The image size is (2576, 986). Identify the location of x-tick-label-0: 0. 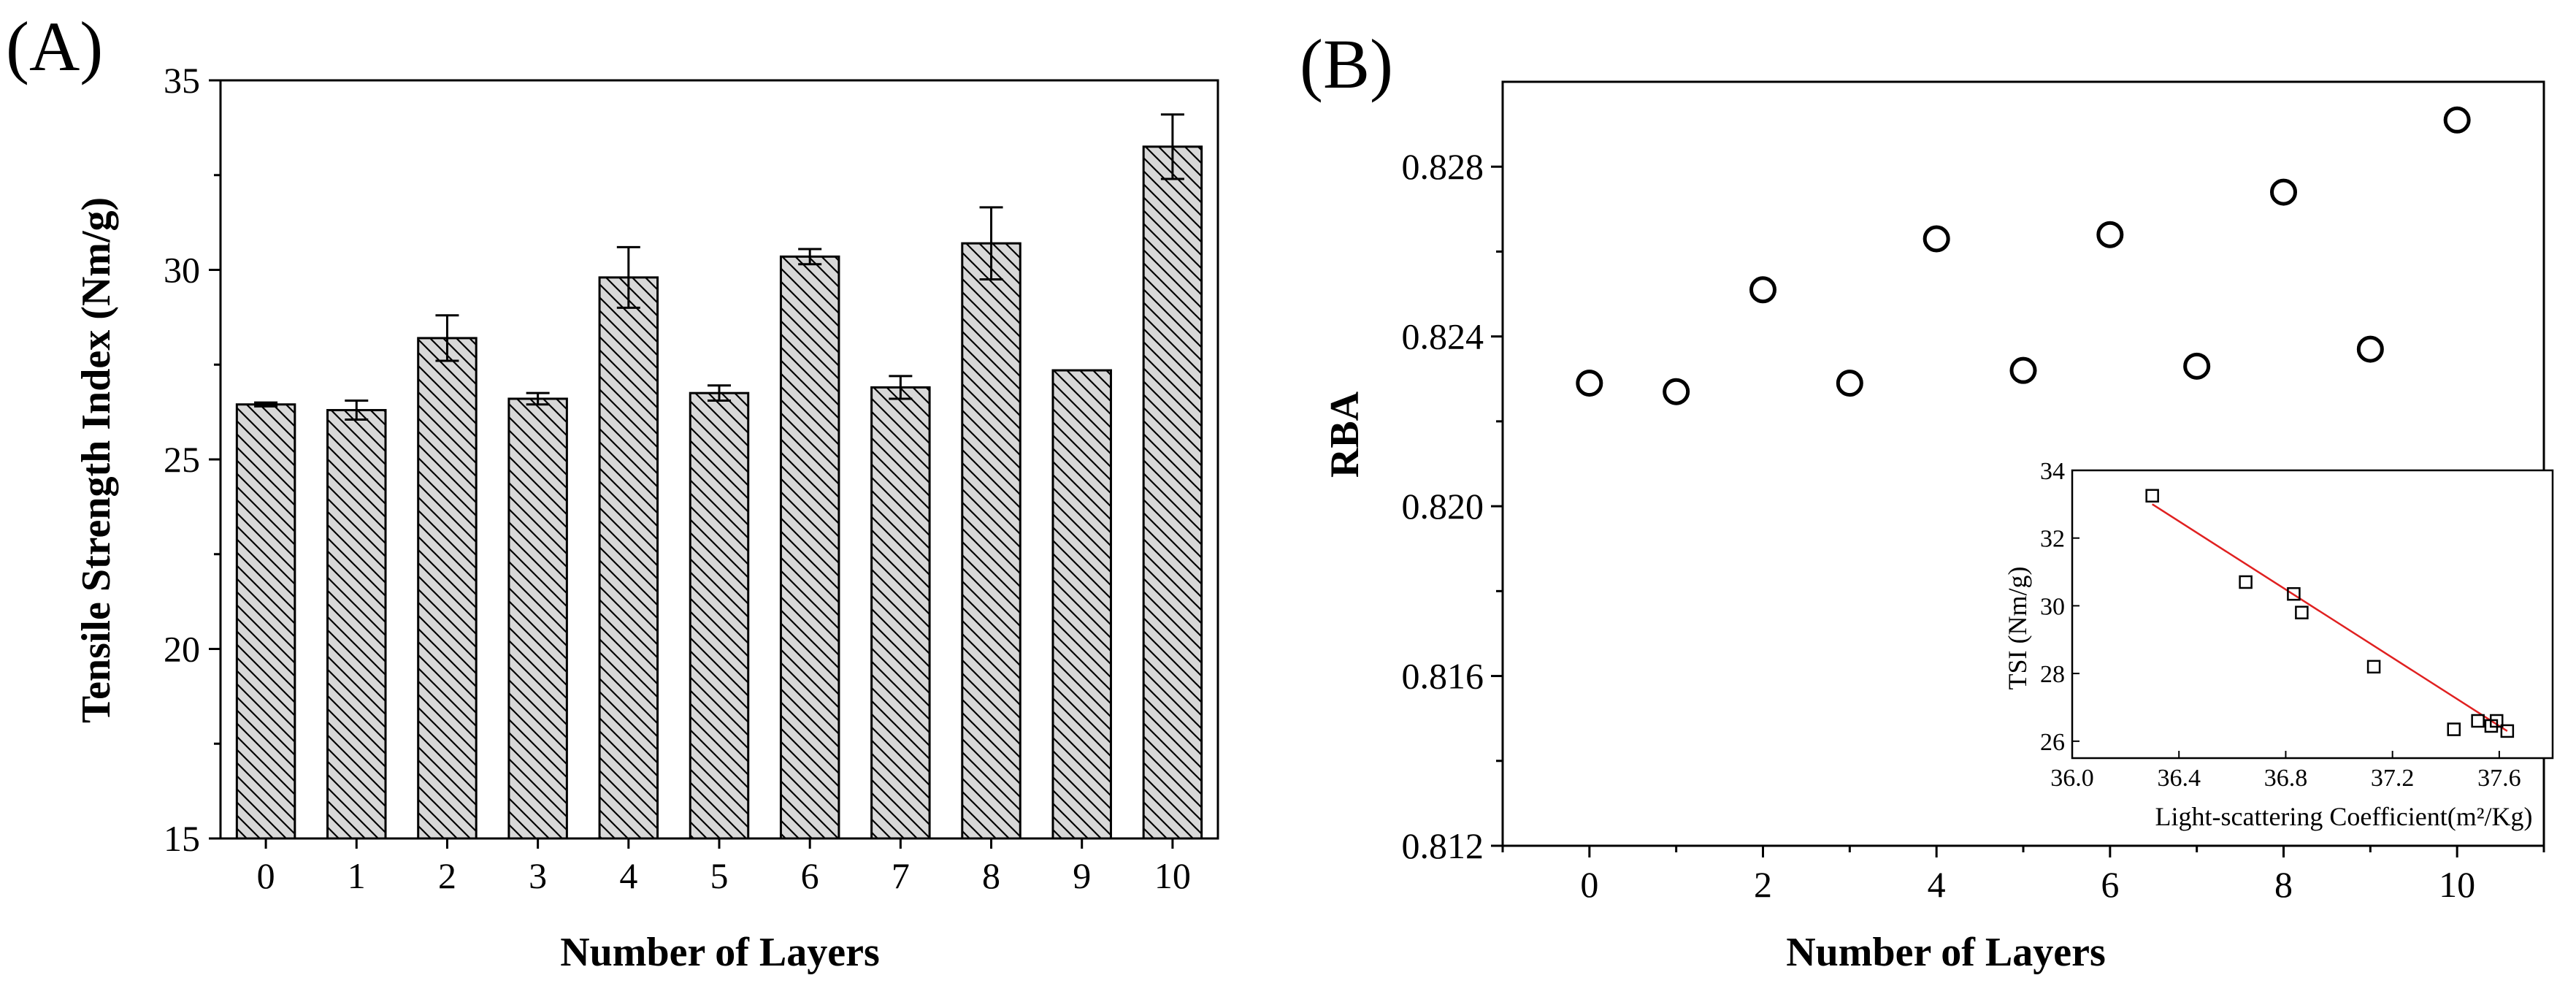
(266, 875).